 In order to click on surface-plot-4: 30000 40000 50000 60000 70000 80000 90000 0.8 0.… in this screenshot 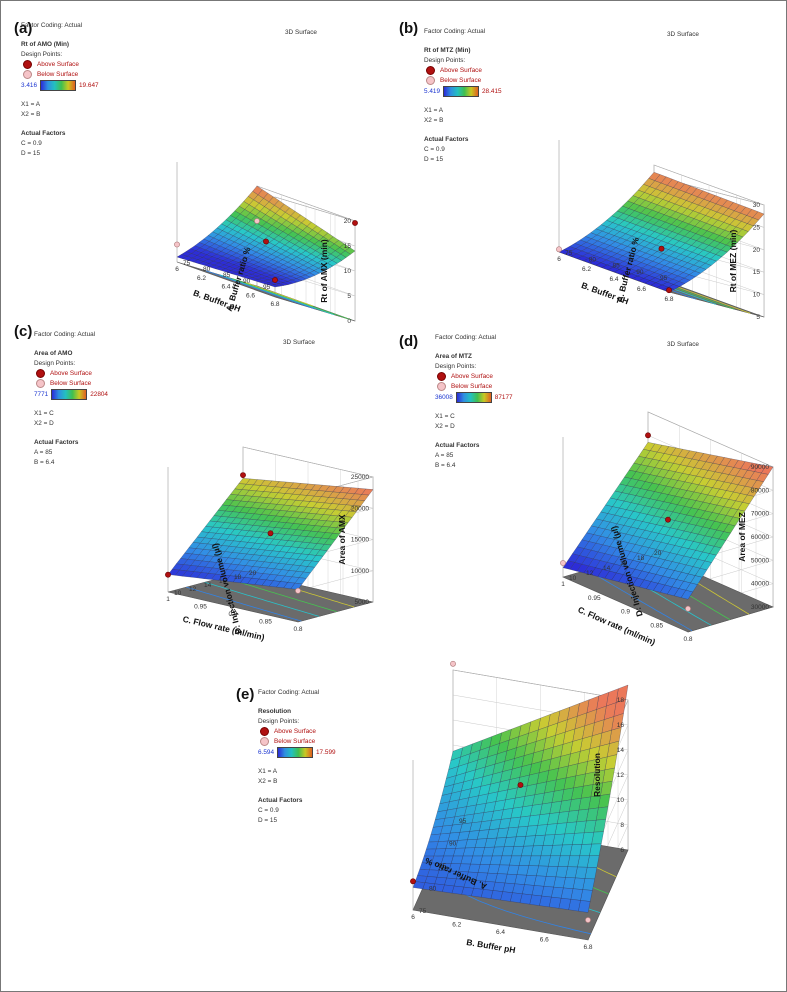, I will do `click(667, 529)`.